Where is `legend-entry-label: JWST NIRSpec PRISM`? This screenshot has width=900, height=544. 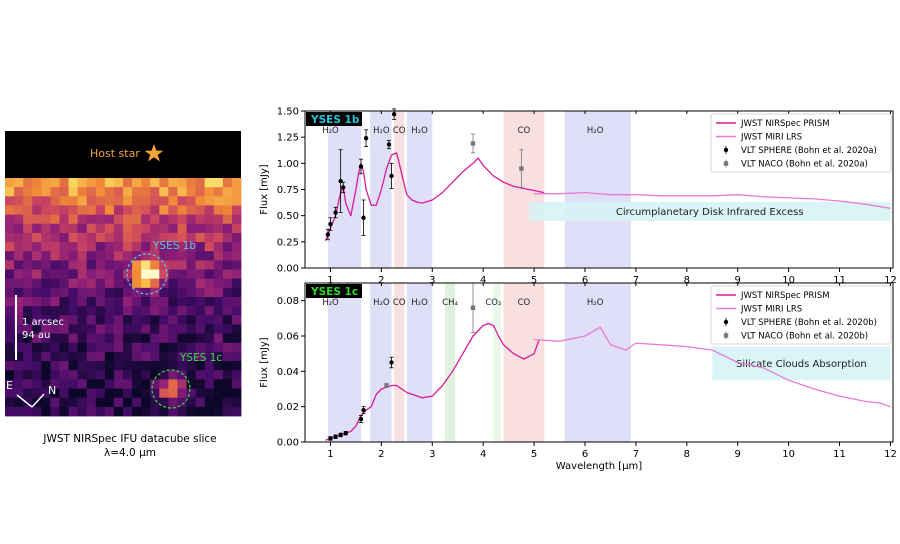 legend-entry-label: JWST NIRSpec PRISM is located at coordinates (785, 296).